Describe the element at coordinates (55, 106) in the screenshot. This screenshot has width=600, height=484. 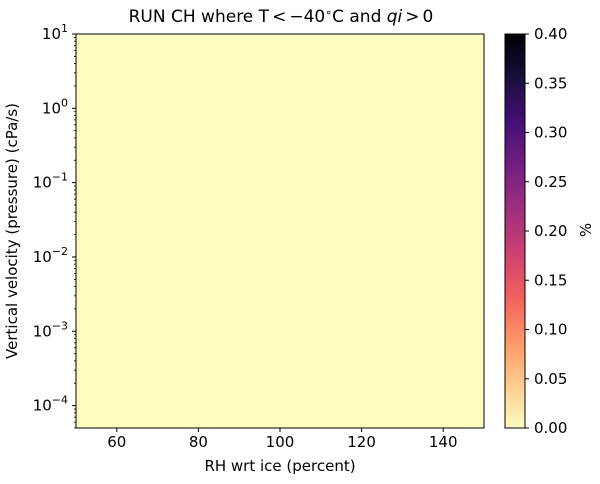
I see `y-tick-label: 10⁰` at that location.